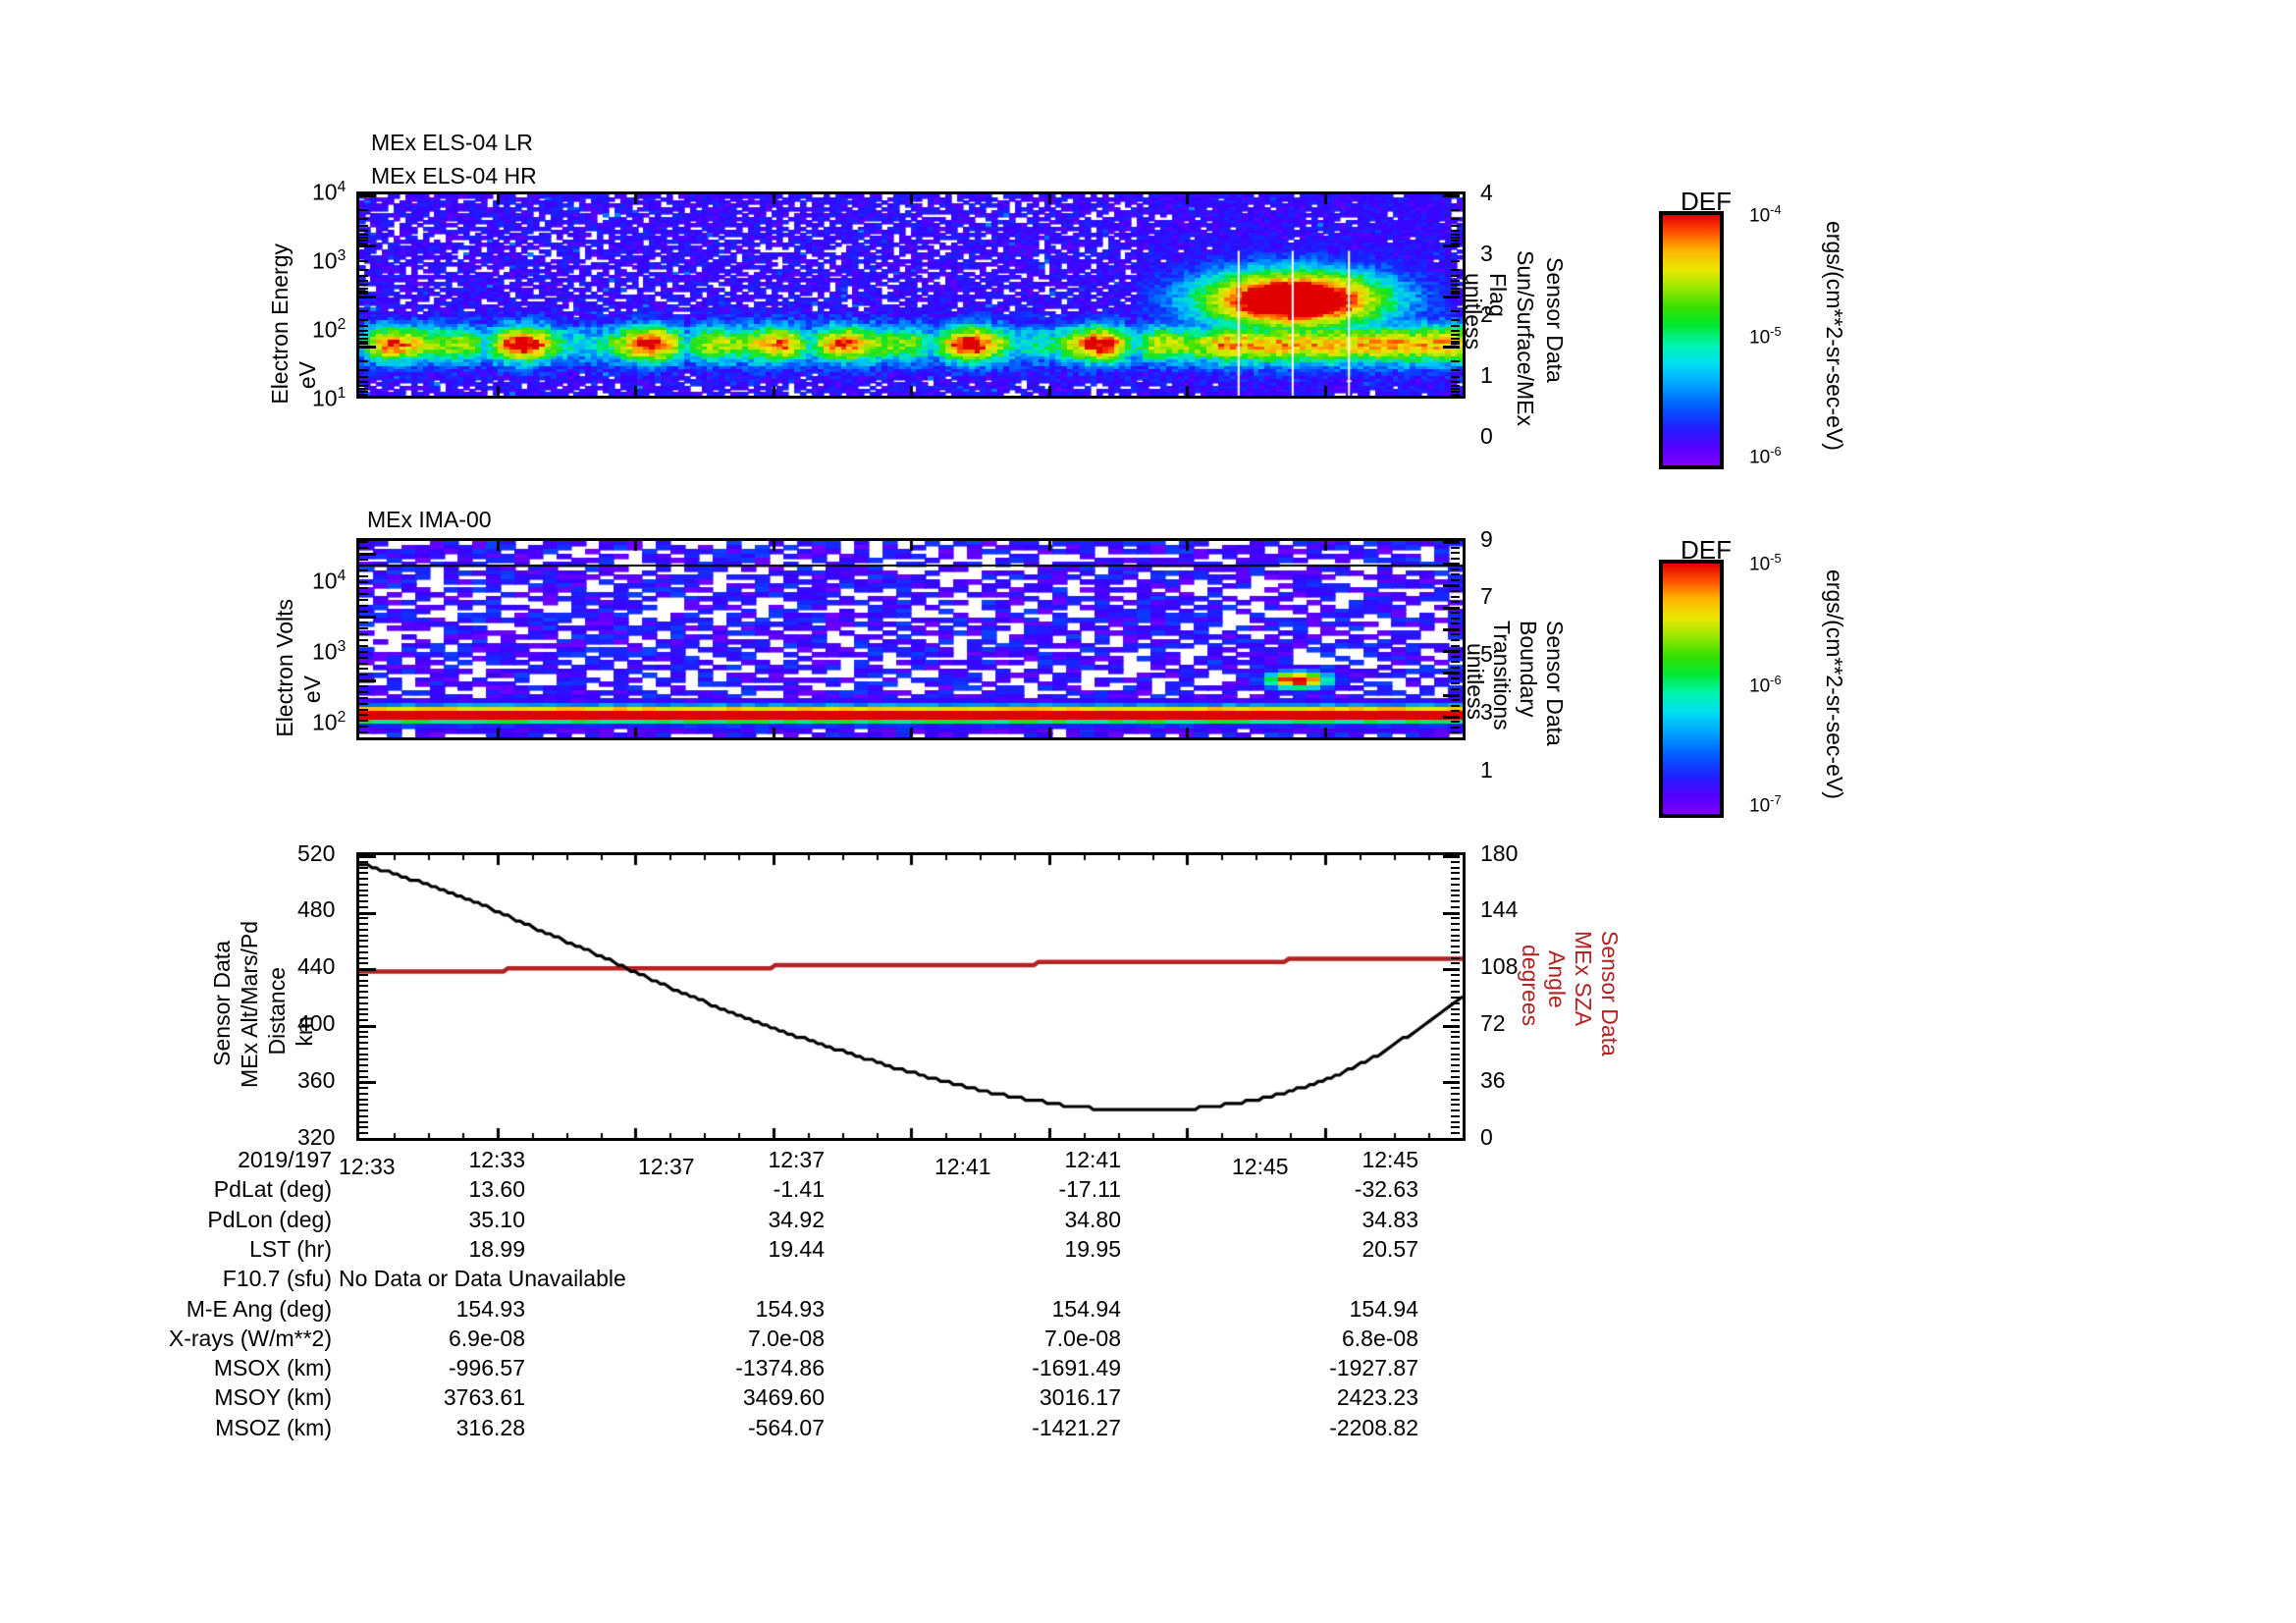  Describe the element at coordinates (1493, 1023) in the screenshot. I see `panel-alt-rtick-72: 72` at that location.